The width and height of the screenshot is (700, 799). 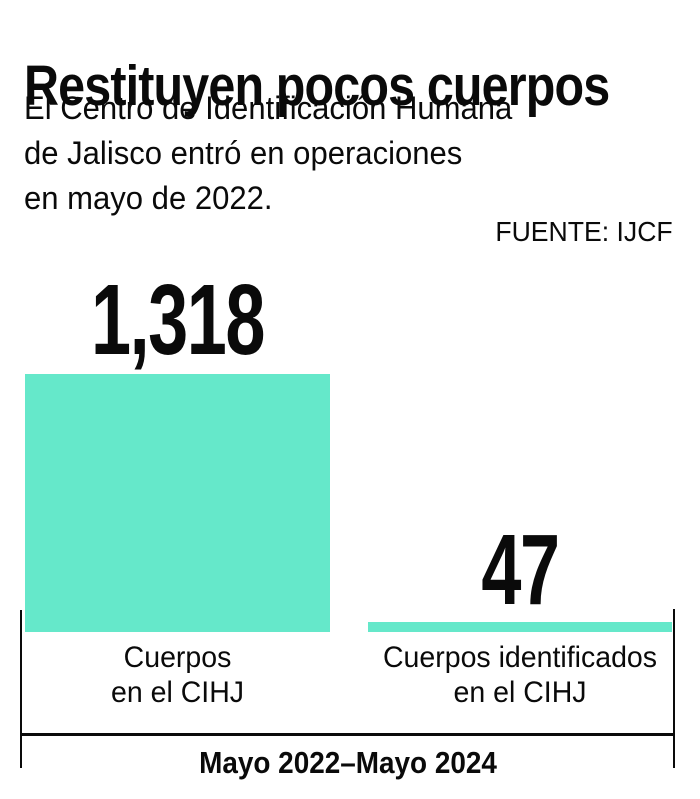 What do you see at coordinates (348, 762) in the screenshot?
I see `x-axis-label: Mayo 2022–Mayo 2024` at bounding box center [348, 762].